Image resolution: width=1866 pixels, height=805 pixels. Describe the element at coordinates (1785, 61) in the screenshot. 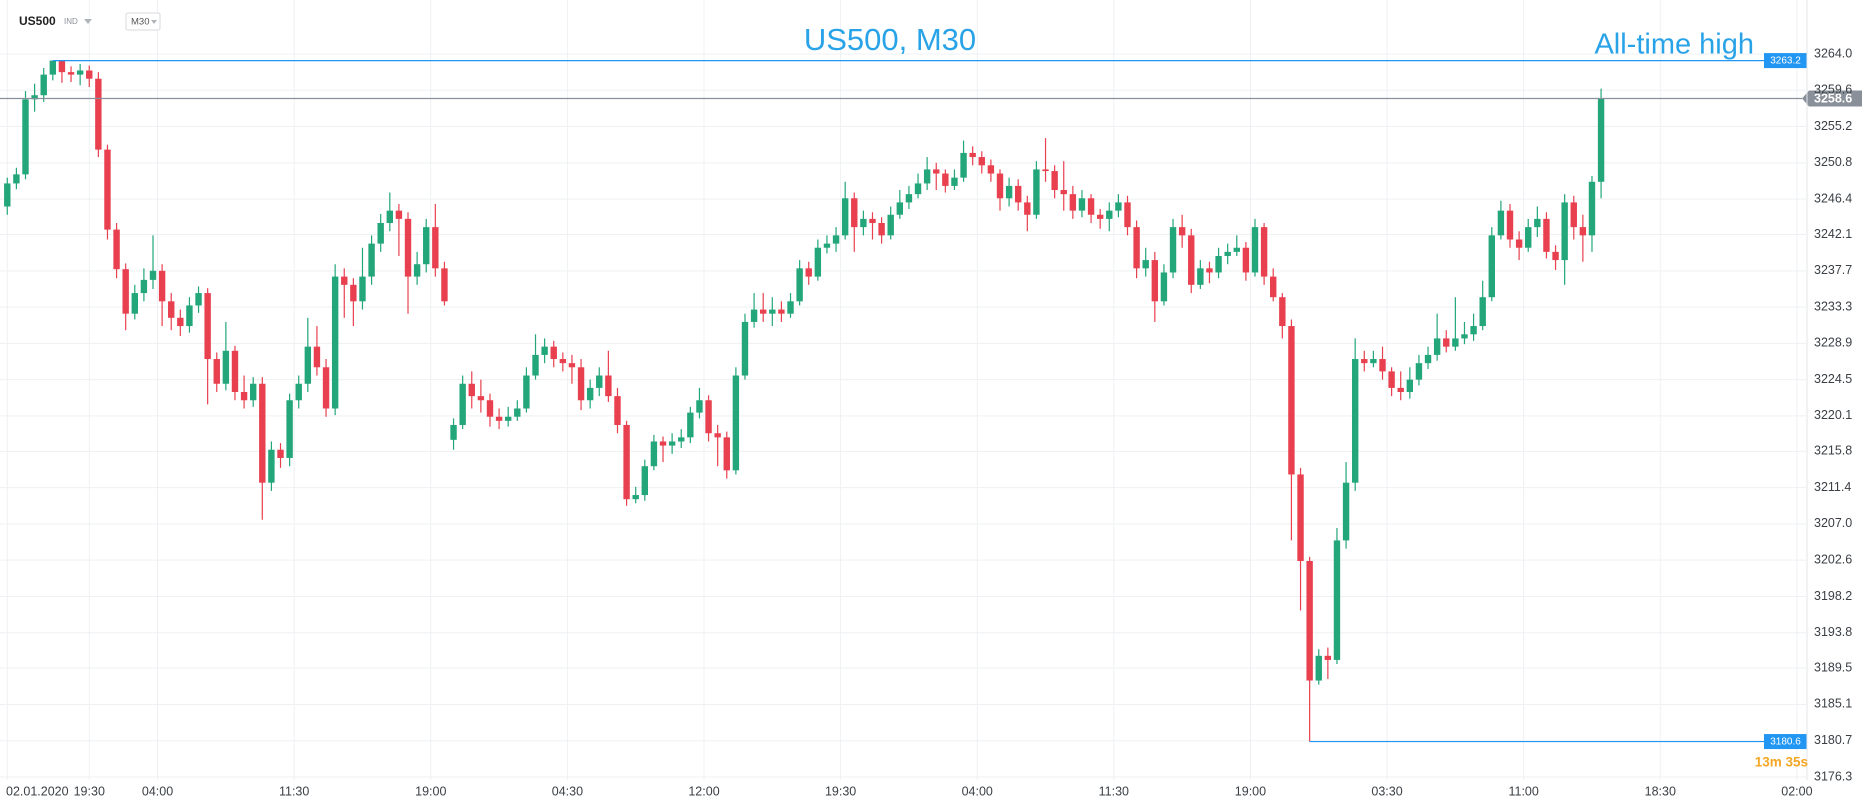

I see `price-label: 3263.2` at that location.